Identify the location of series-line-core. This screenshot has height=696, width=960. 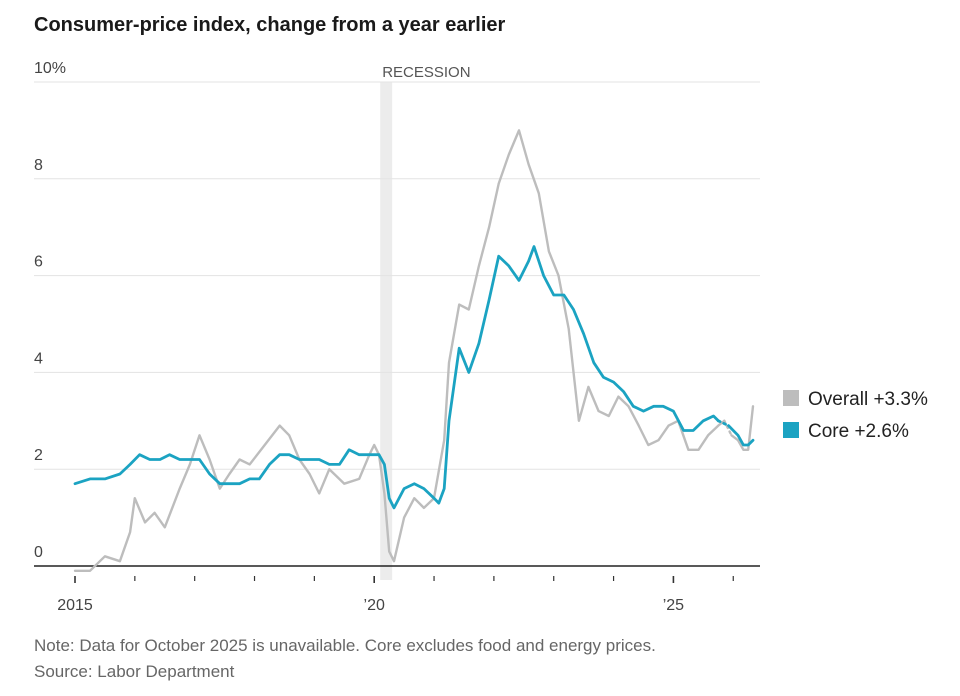
(741, 435).